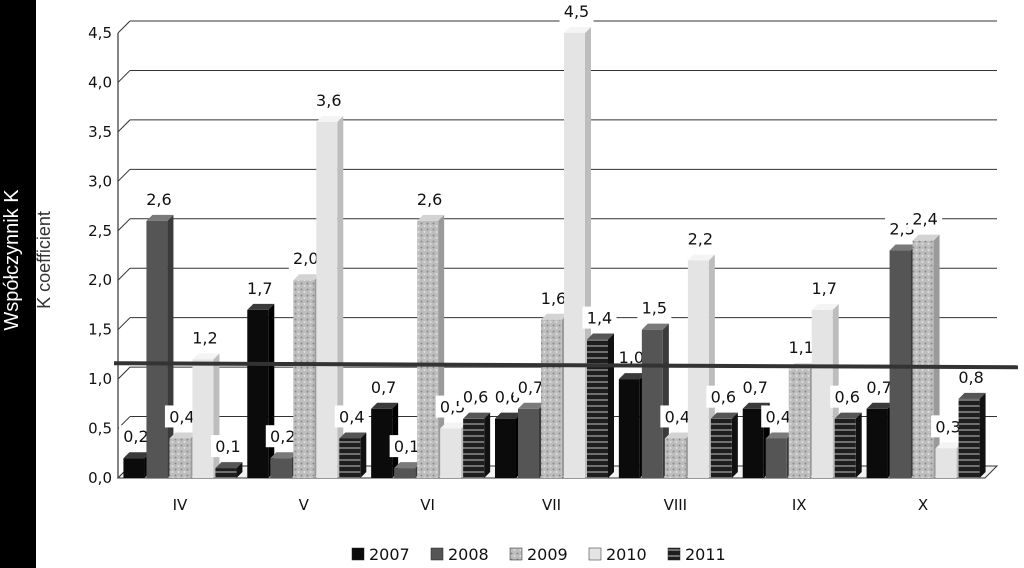 Image resolution: width=1024 pixels, height=568 pixels. I want to click on data-label: 2,6, so click(158, 198).